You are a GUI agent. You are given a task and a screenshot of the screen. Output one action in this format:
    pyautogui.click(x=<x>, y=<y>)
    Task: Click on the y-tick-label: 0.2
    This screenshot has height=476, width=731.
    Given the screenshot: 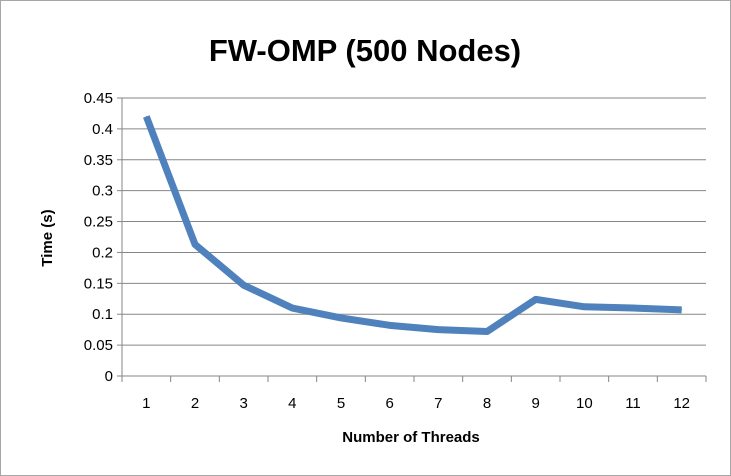 What is the action you would take?
    pyautogui.click(x=102, y=252)
    